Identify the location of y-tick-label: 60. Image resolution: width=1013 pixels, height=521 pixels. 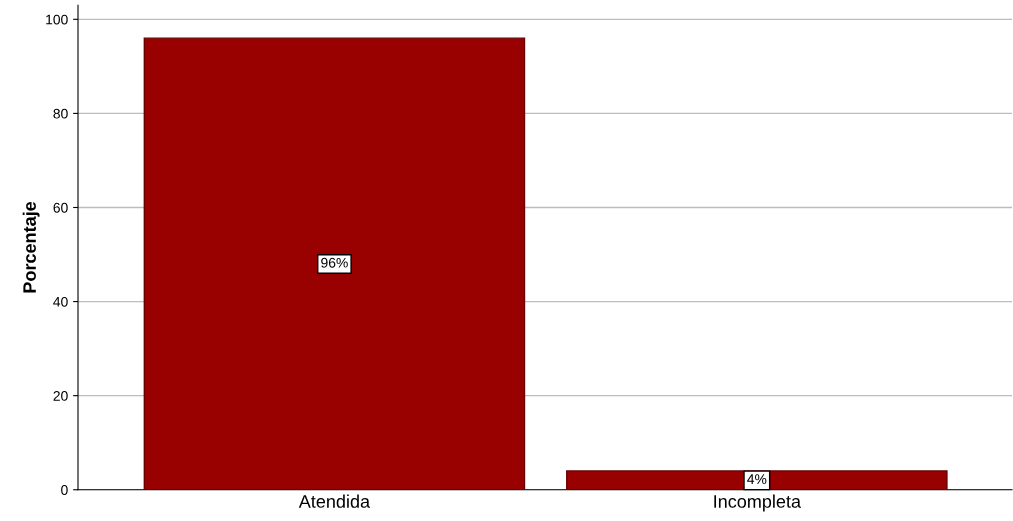
(60, 207).